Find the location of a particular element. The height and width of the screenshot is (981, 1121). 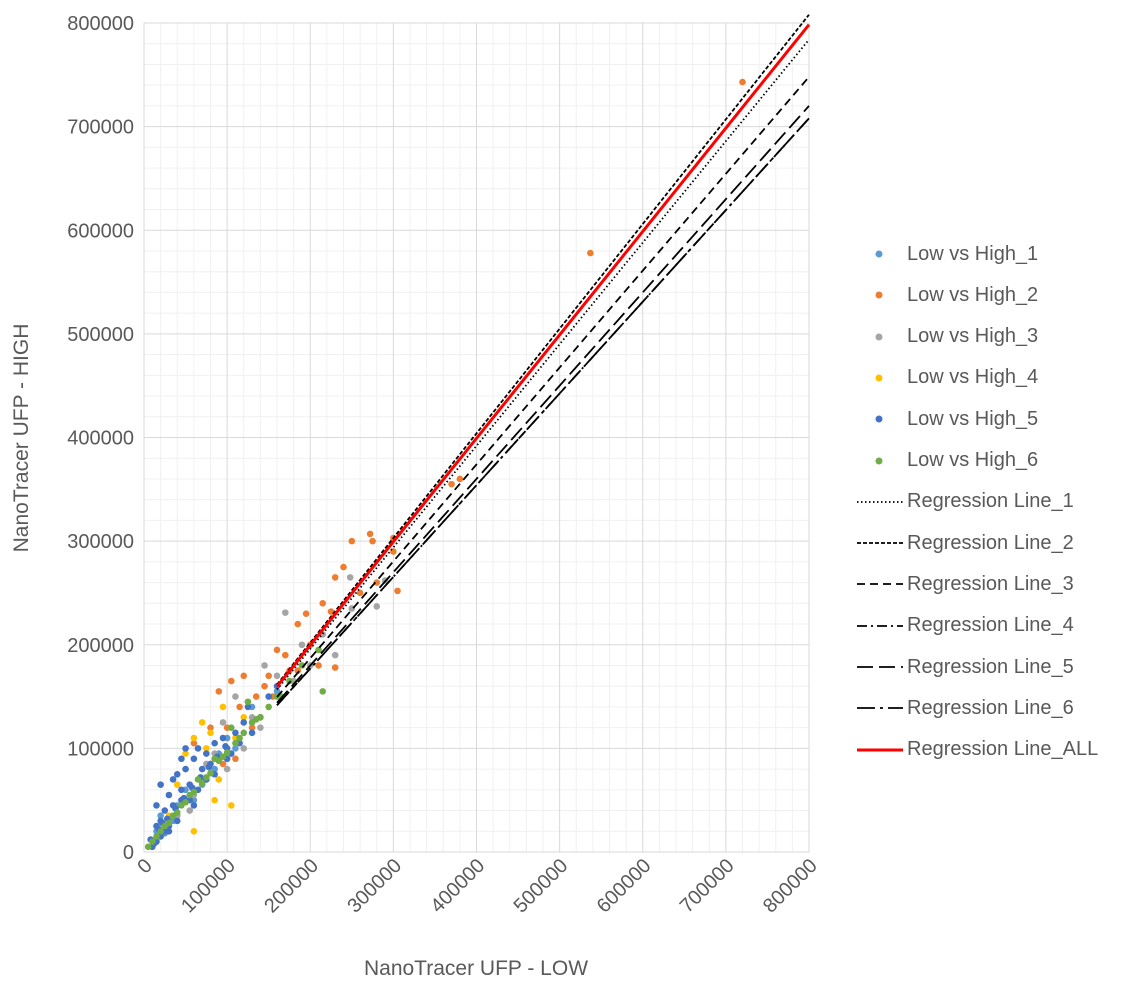

y-axis-label: NanoTracer UFP - HIGH is located at coordinates (21, 438).